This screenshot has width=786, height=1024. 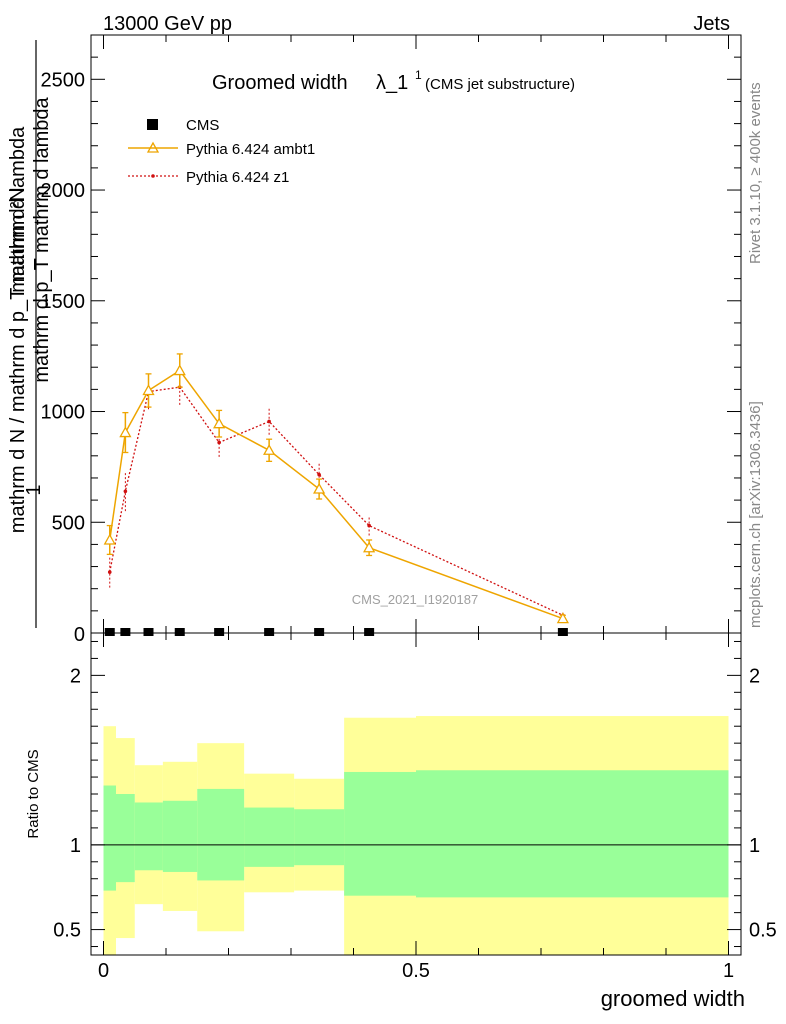 I want to click on legend-cms-marker, so click(x=152, y=124).